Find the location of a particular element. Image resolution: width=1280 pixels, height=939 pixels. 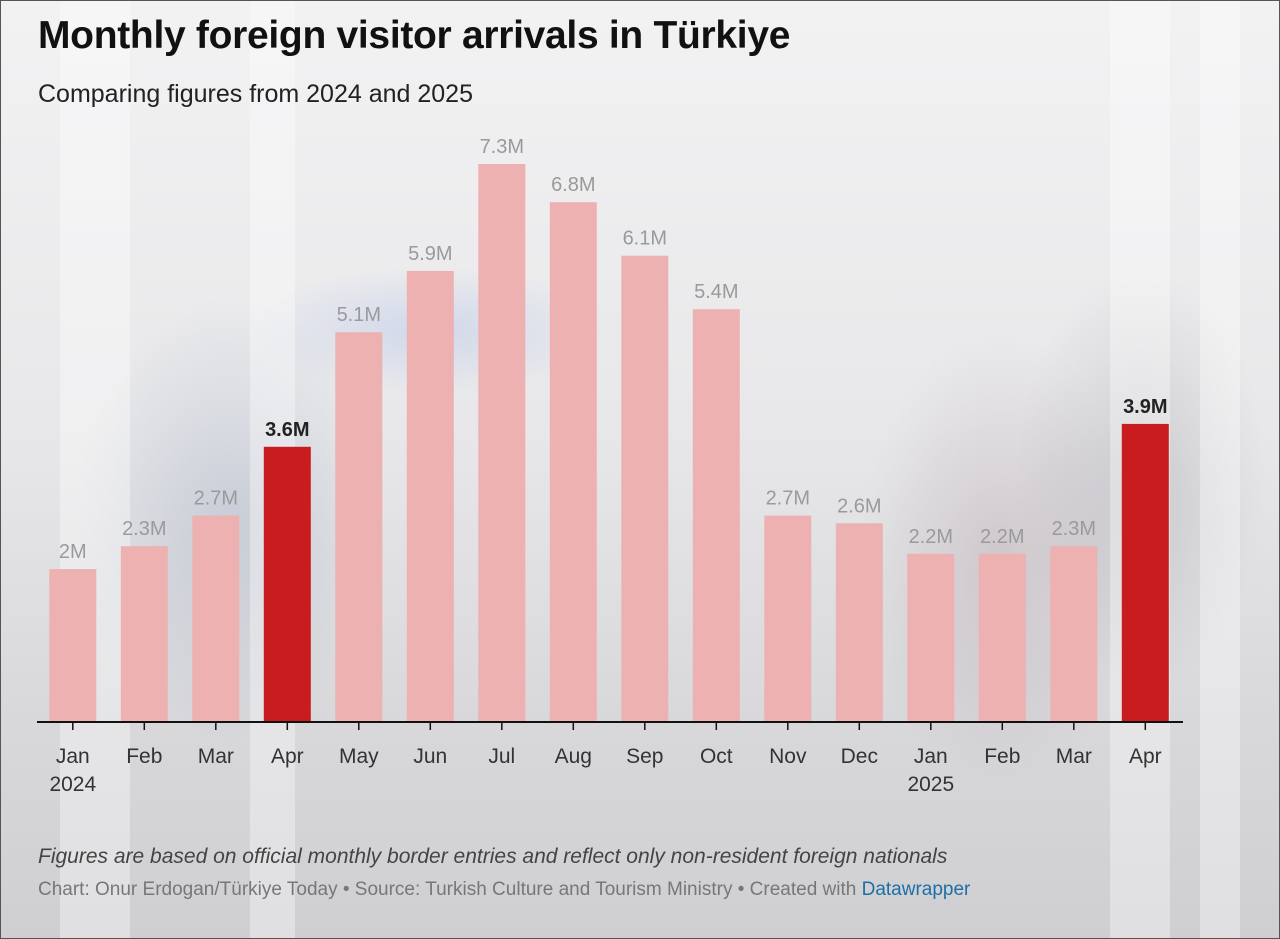

x-tick-label-13: Jan is located at coordinates (931, 756).